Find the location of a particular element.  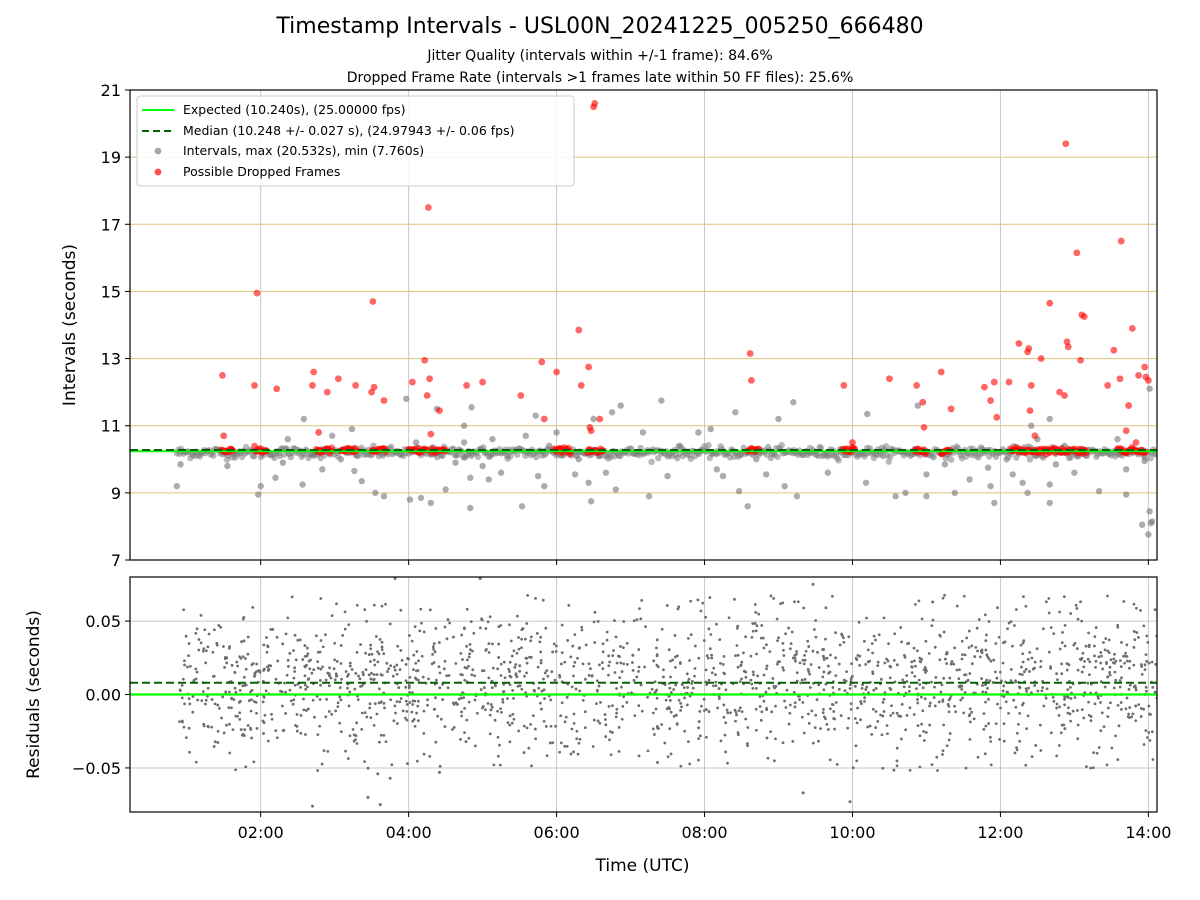

intervals-y-tick-label: 15 is located at coordinates (111, 291).